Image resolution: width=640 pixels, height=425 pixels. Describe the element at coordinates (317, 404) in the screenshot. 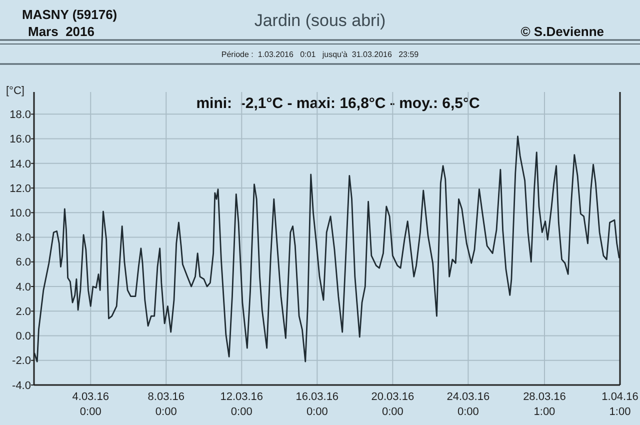

I see `x-tick-label: 16.03.16 0:00` at that location.